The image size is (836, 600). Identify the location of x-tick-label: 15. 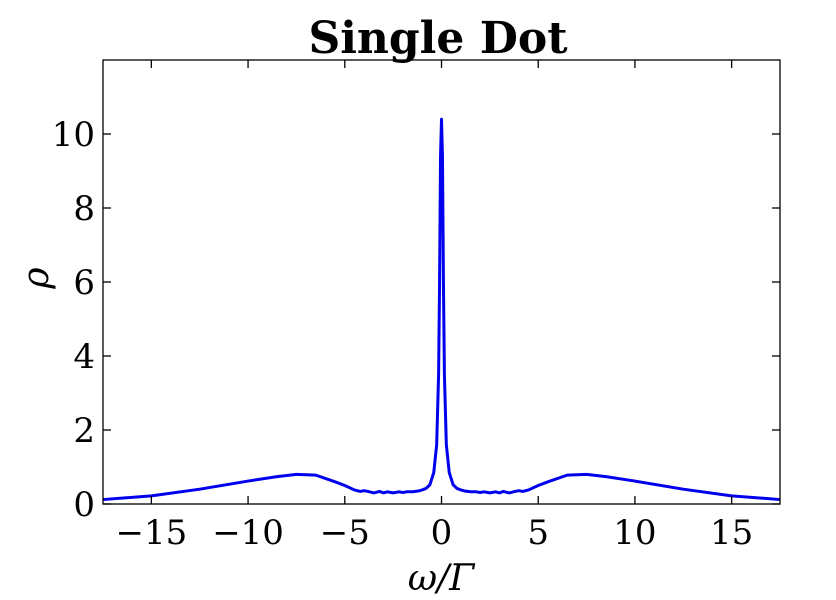
(731, 533).